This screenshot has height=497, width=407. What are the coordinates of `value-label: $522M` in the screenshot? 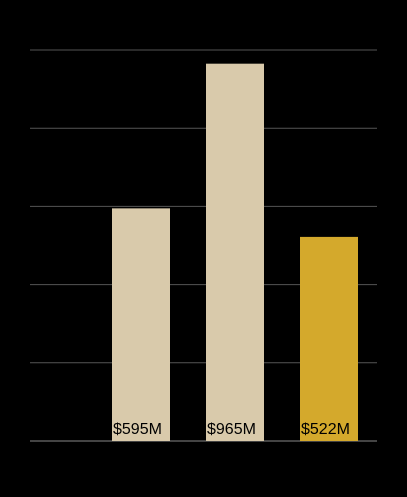 It's located at (325, 429).